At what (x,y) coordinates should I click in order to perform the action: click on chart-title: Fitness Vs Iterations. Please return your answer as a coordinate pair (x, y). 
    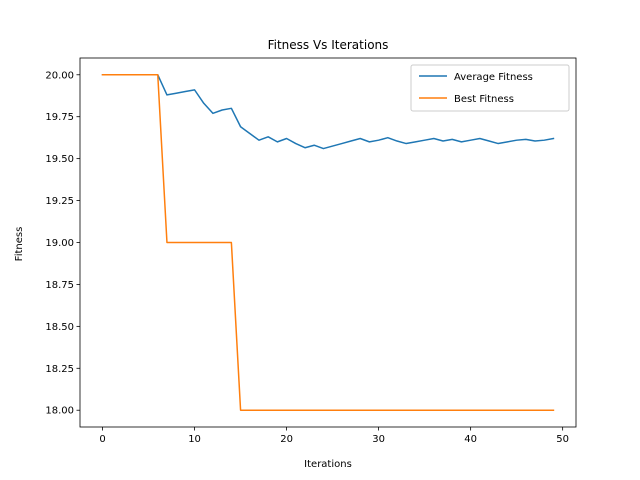
    Looking at the image, I should click on (328, 45).